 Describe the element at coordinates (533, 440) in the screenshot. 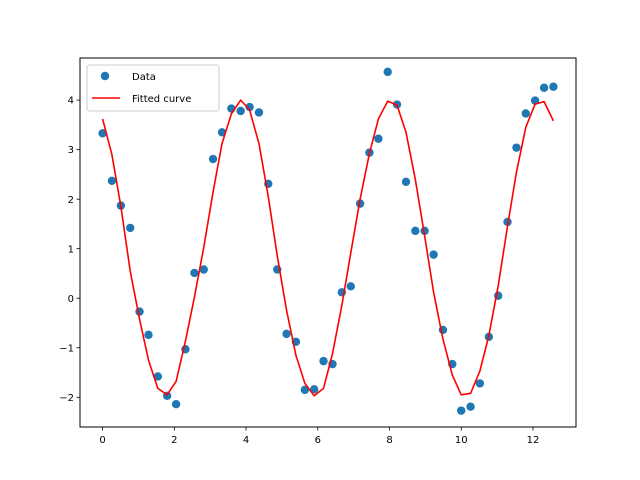

I see `x-tick-label: 12` at that location.